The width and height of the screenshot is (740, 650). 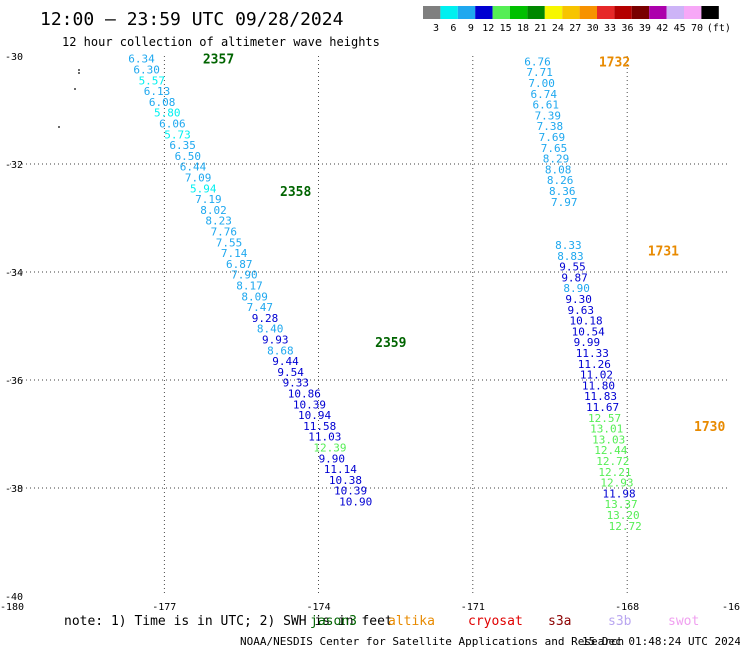 What do you see at coordinates (620, 621) in the screenshot?
I see `satellite-name: s3b` at bounding box center [620, 621].